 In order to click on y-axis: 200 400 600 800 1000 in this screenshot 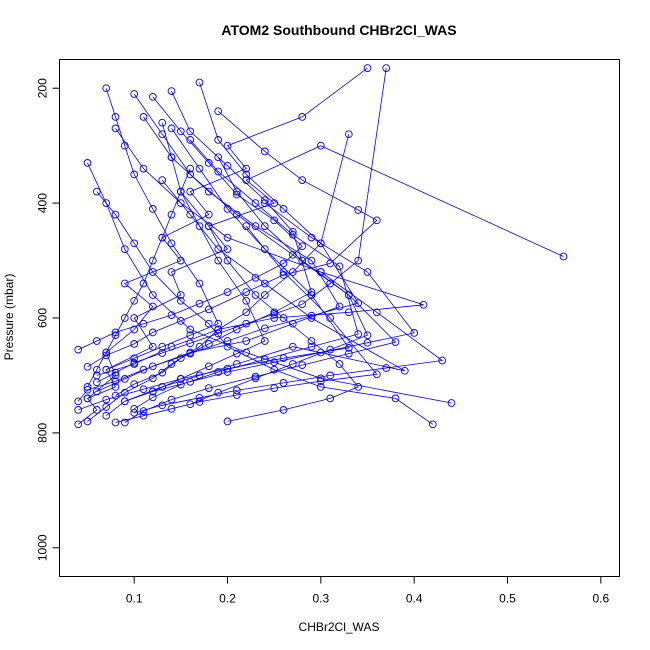, I will do `click(48, 319)`.